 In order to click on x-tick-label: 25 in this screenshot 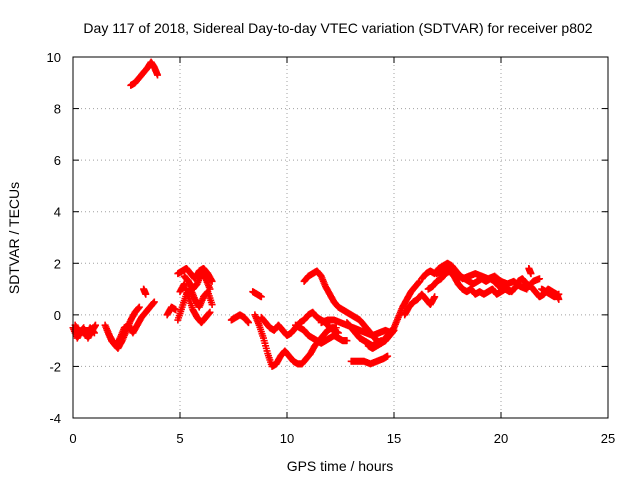, I will do `click(608, 438)`.